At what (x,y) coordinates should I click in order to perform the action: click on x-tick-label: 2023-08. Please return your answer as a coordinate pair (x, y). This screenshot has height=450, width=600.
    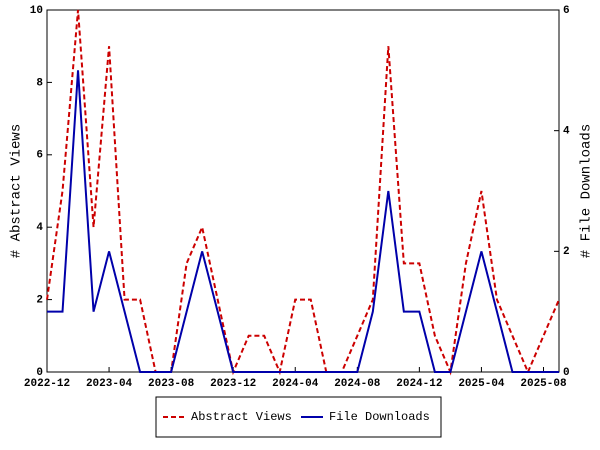
    Looking at the image, I should click on (171, 384).